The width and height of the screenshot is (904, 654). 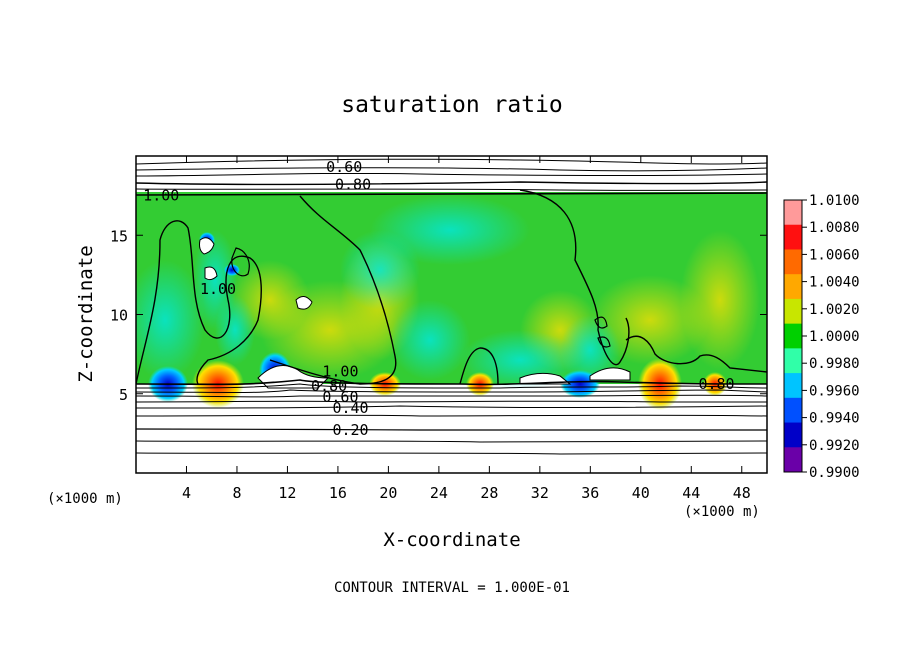 What do you see at coordinates (834, 337) in the screenshot?
I see `colorbar-label: 1.0000` at bounding box center [834, 337].